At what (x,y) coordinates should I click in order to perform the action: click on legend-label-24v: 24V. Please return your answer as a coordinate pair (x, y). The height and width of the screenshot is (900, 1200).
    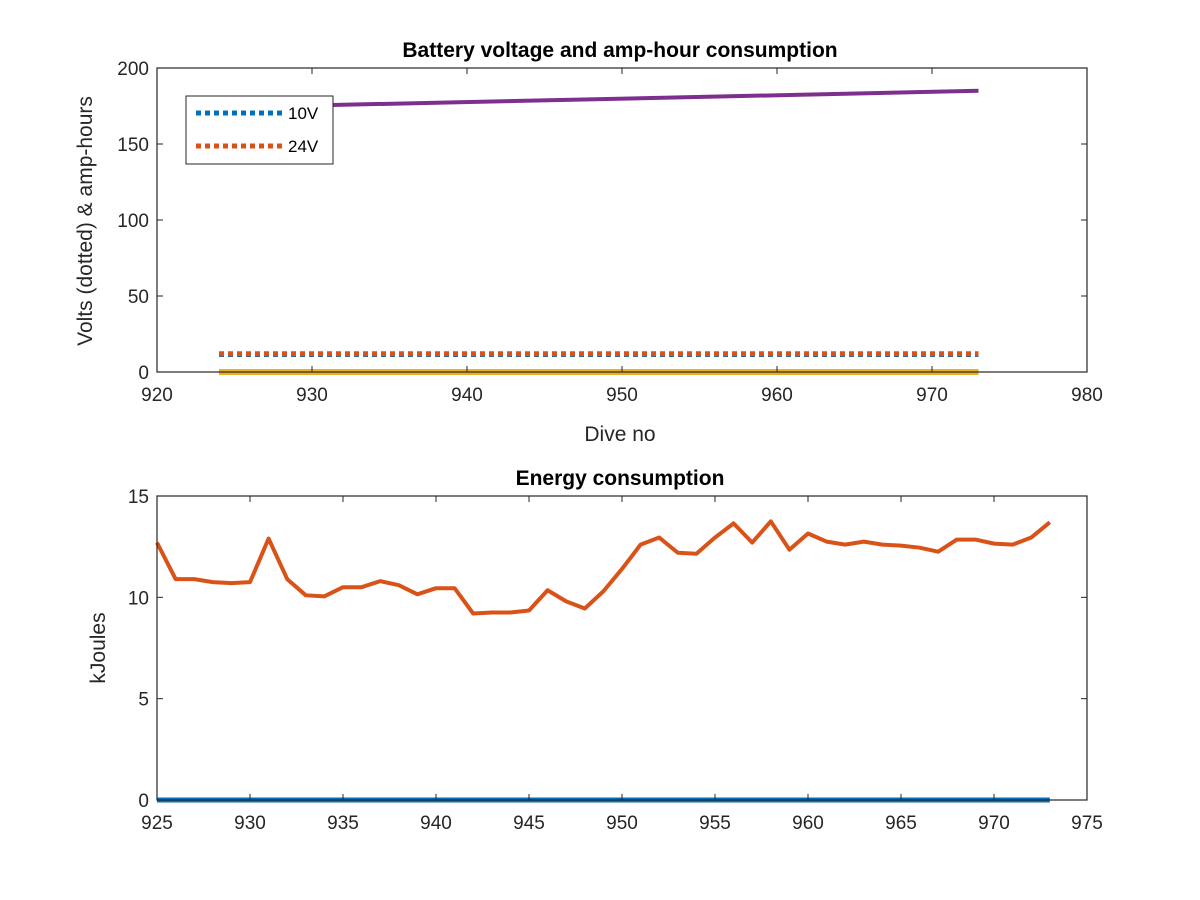
    Looking at the image, I should click on (303, 146).